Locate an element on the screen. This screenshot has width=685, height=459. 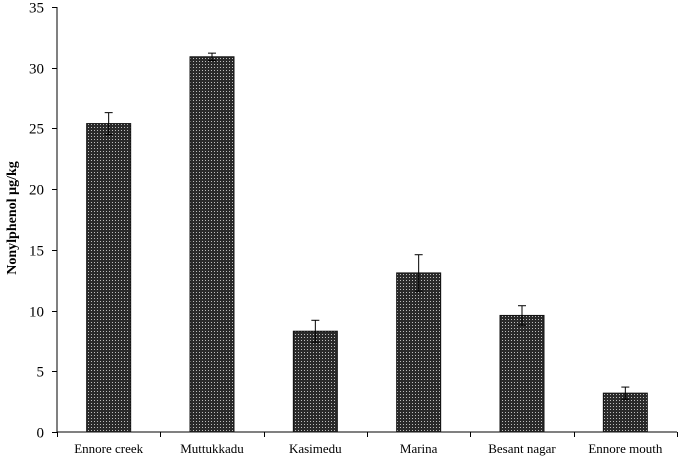
x-category-label: Muttukkadu is located at coordinates (212, 448).